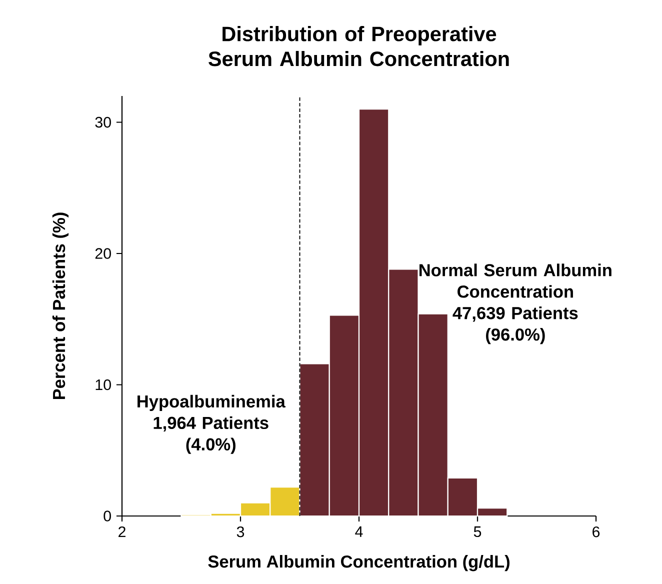 This screenshot has height=584, width=662. Describe the element at coordinates (103, 384) in the screenshot. I see `y-tick-label: 10` at that location.